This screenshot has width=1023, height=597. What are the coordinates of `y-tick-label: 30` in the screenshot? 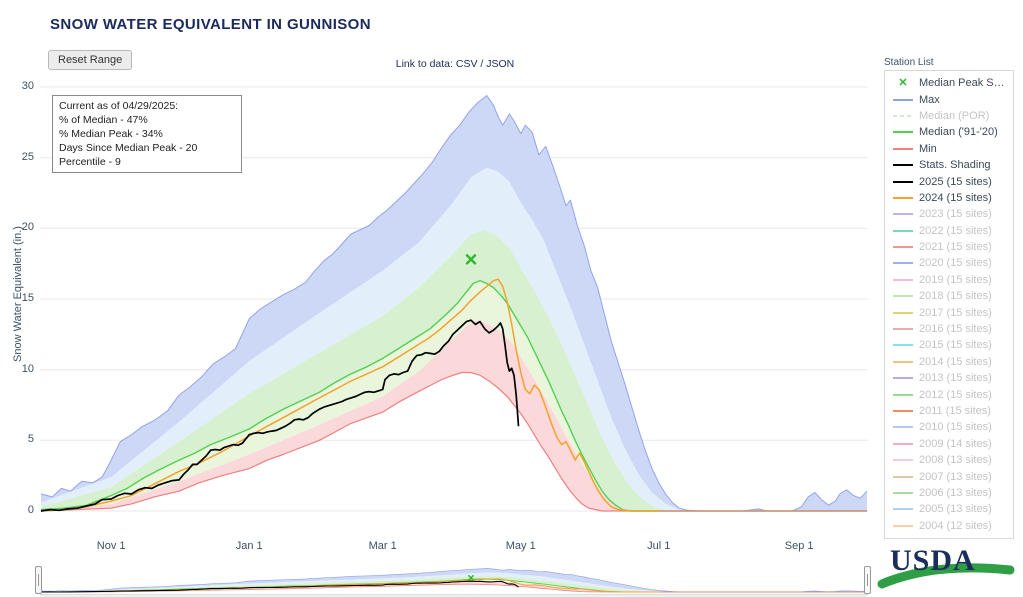 It's located at (27, 86).